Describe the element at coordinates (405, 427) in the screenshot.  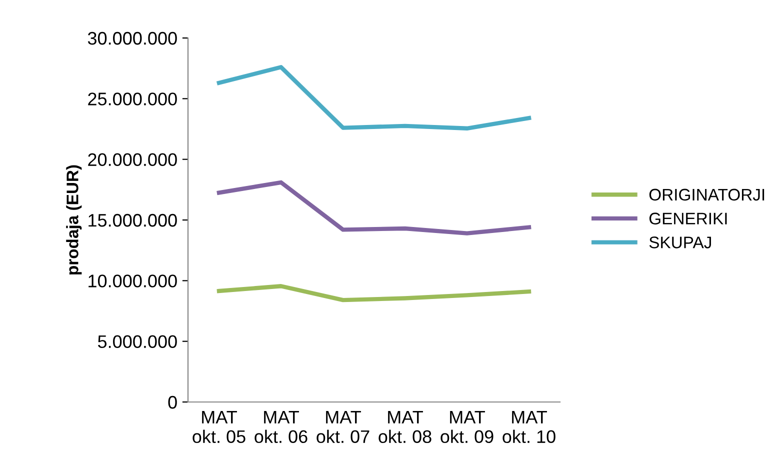
I see `x-tick-label: MAT okt. 08` at that location.